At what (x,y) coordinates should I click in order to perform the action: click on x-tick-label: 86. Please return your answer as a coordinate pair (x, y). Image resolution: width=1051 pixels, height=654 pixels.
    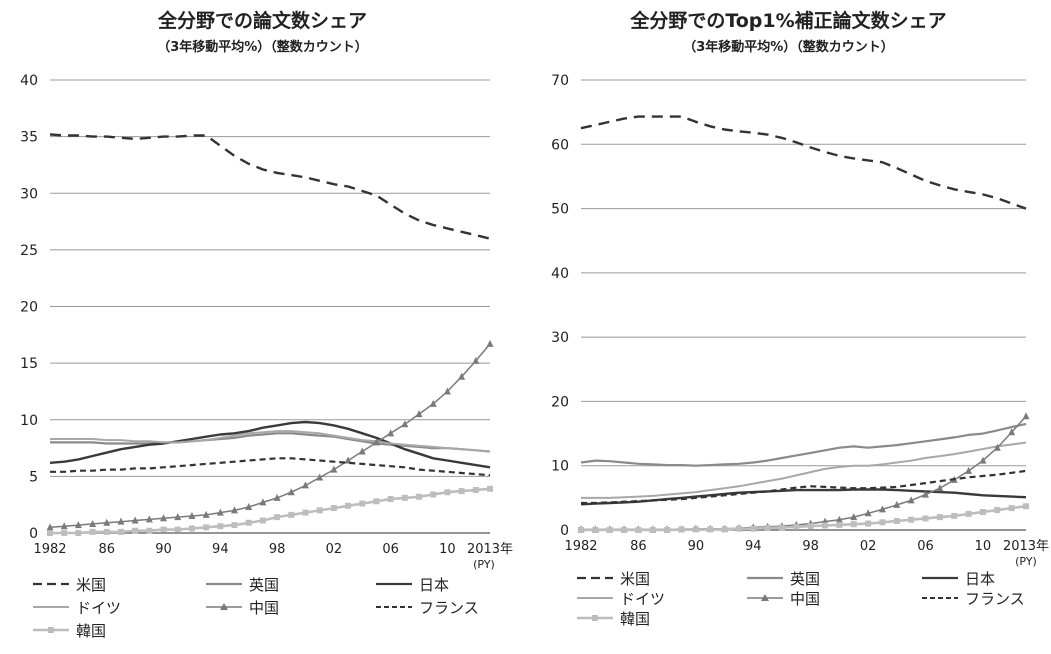
    Looking at the image, I should click on (107, 549).